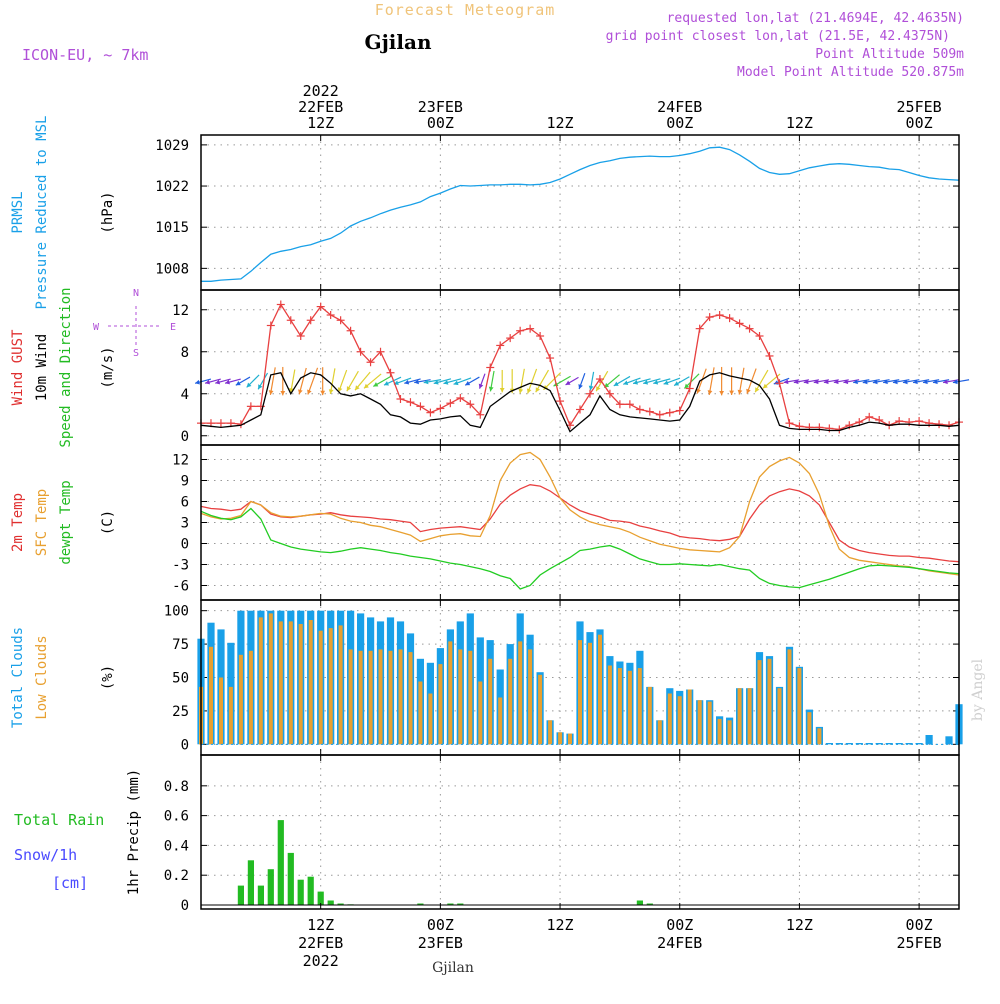 The width and height of the screenshot is (1000, 1004). I want to click on bottom-time-label: 24FEB, so click(679, 943).